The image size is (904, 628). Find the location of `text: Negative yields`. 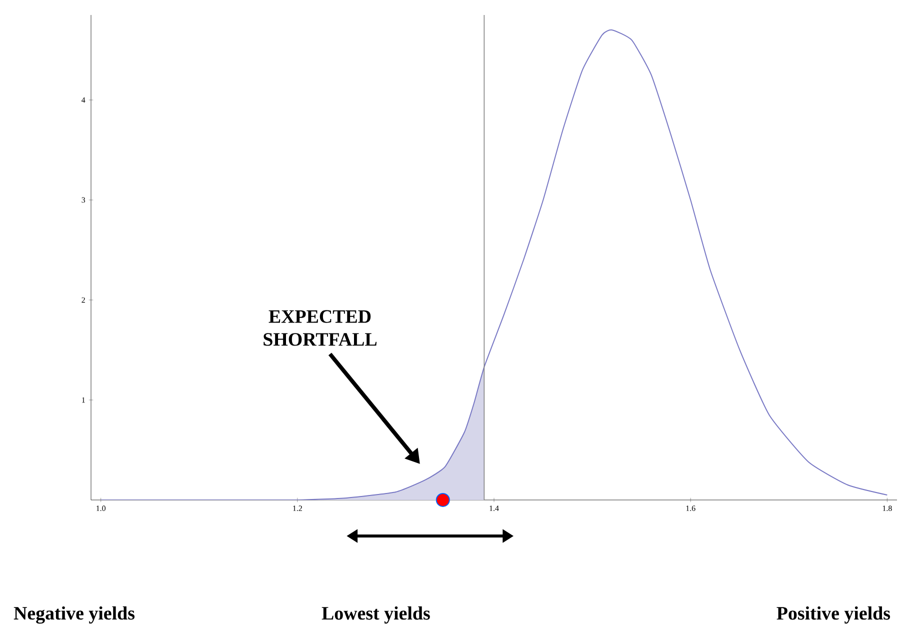

text: Negative yields is located at coordinates (74, 615).